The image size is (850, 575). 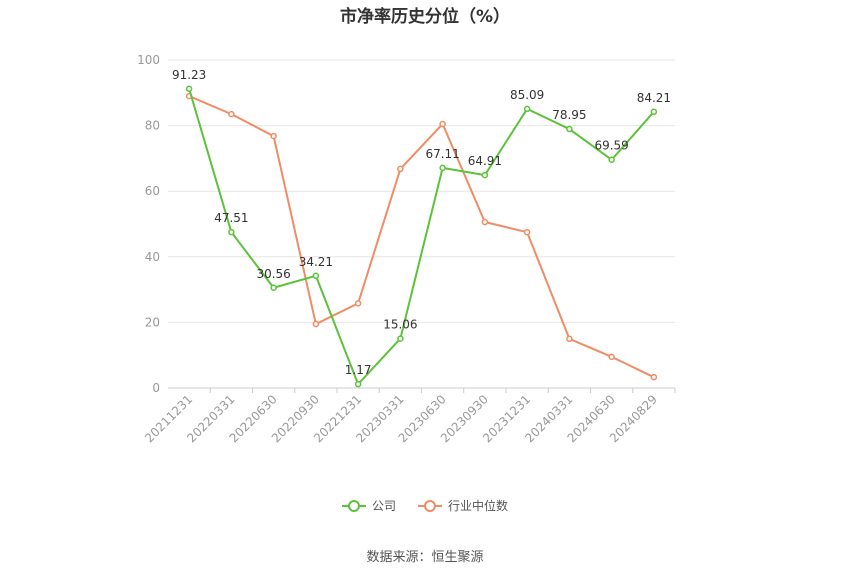 What do you see at coordinates (611, 146) in the screenshot?
I see `data-label: 69.59` at bounding box center [611, 146].